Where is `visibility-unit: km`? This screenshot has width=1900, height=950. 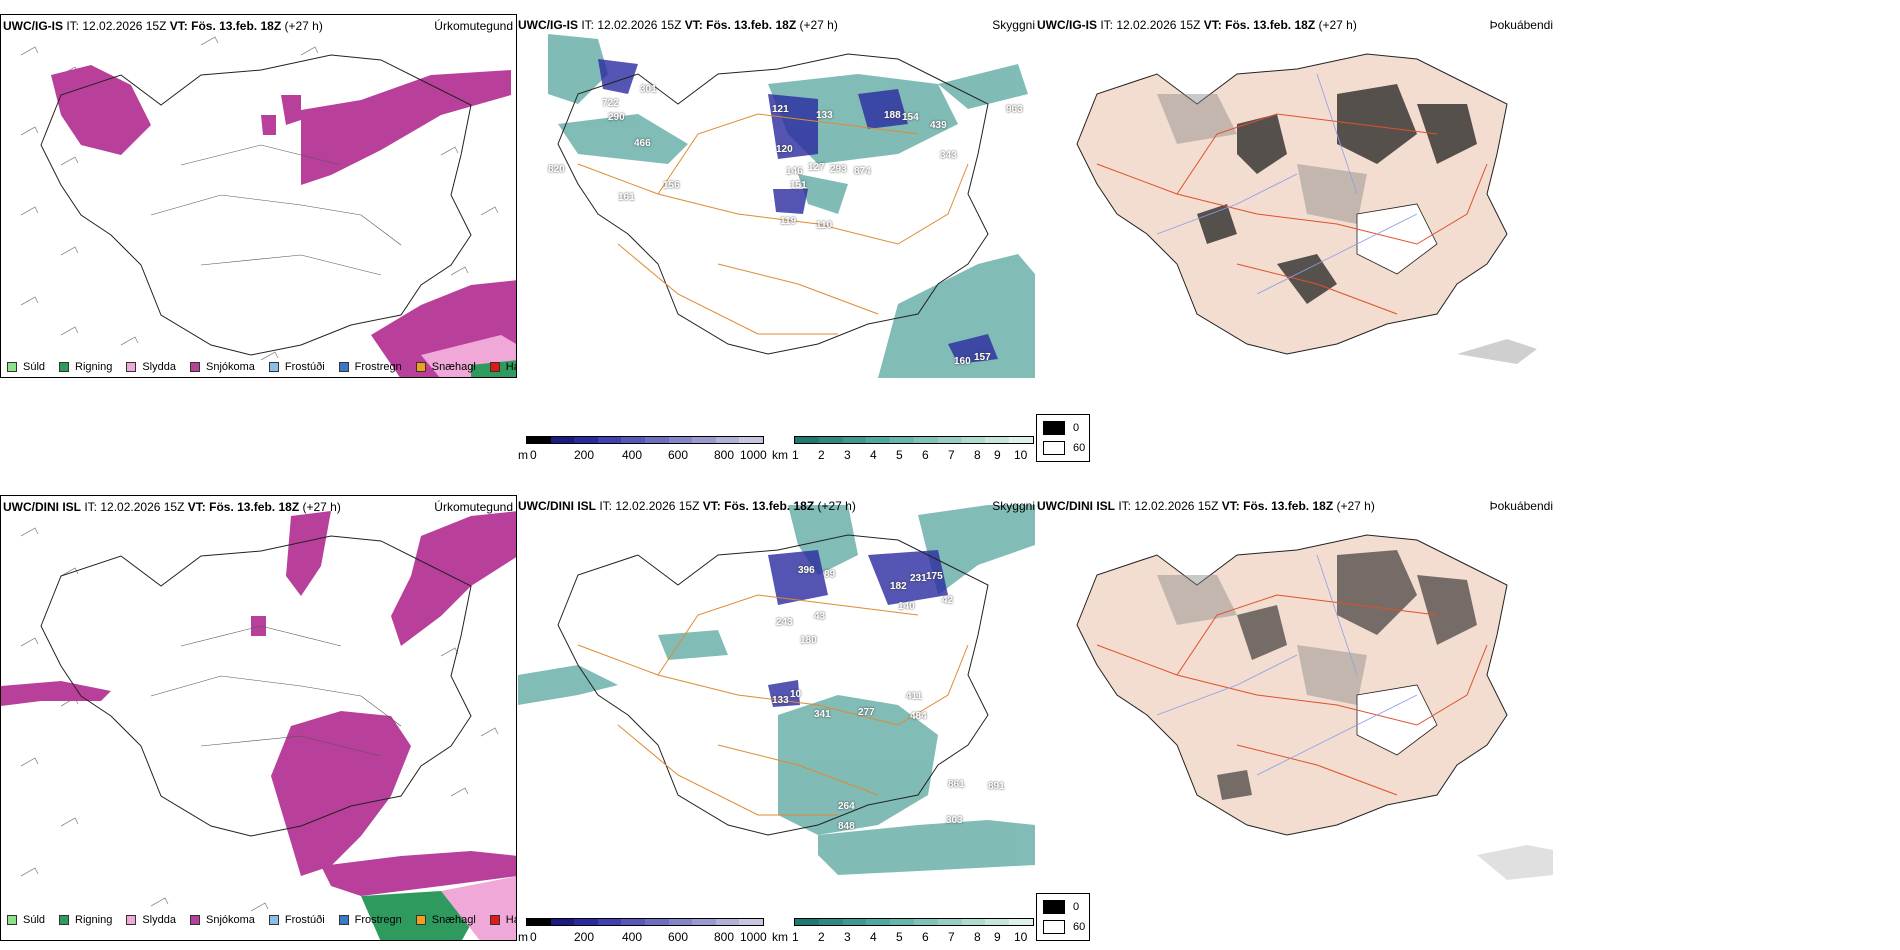
visibility-unit: km is located at coordinates (780, 455).